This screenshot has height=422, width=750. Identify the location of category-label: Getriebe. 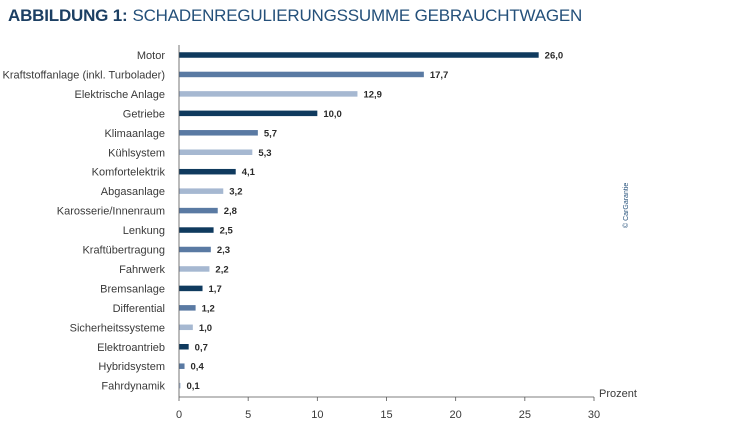
(144, 114).